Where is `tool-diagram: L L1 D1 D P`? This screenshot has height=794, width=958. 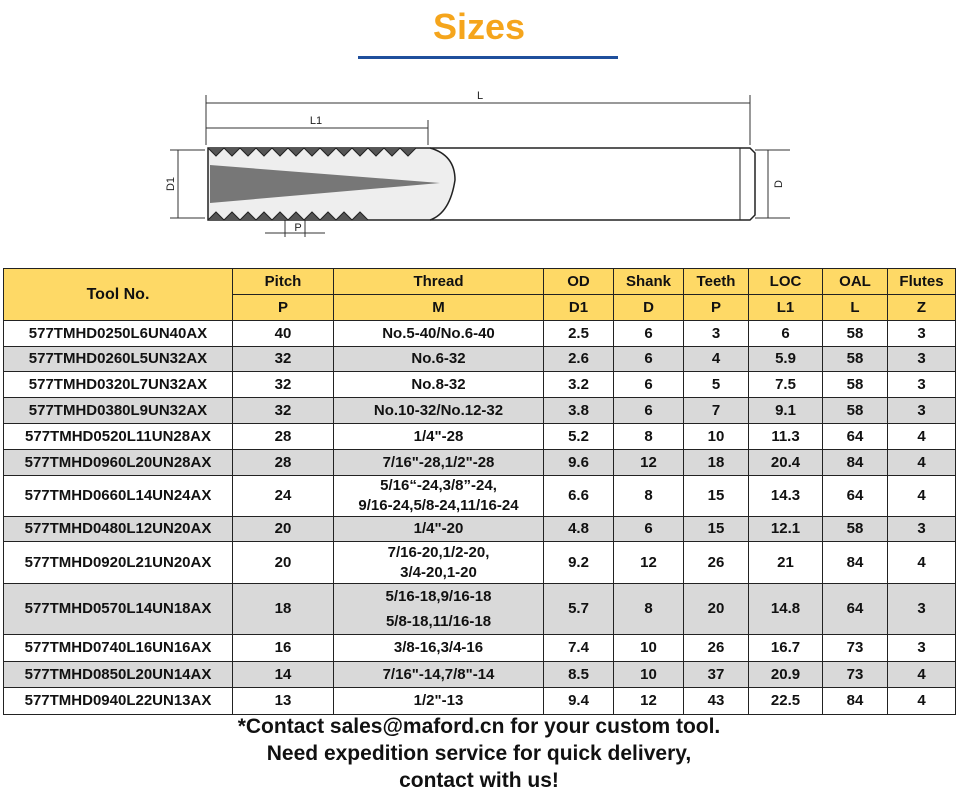 tool-diagram: L L1 D1 D P is located at coordinates (477, 163).